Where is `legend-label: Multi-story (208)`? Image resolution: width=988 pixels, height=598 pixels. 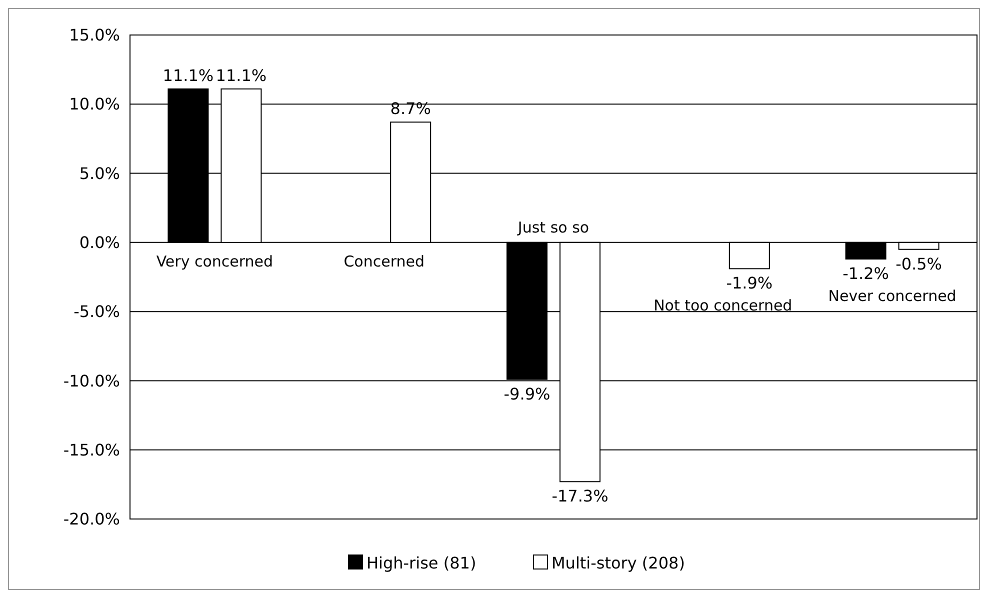 legend-label: Multi-story (208) is located at coordinates (618, 563).